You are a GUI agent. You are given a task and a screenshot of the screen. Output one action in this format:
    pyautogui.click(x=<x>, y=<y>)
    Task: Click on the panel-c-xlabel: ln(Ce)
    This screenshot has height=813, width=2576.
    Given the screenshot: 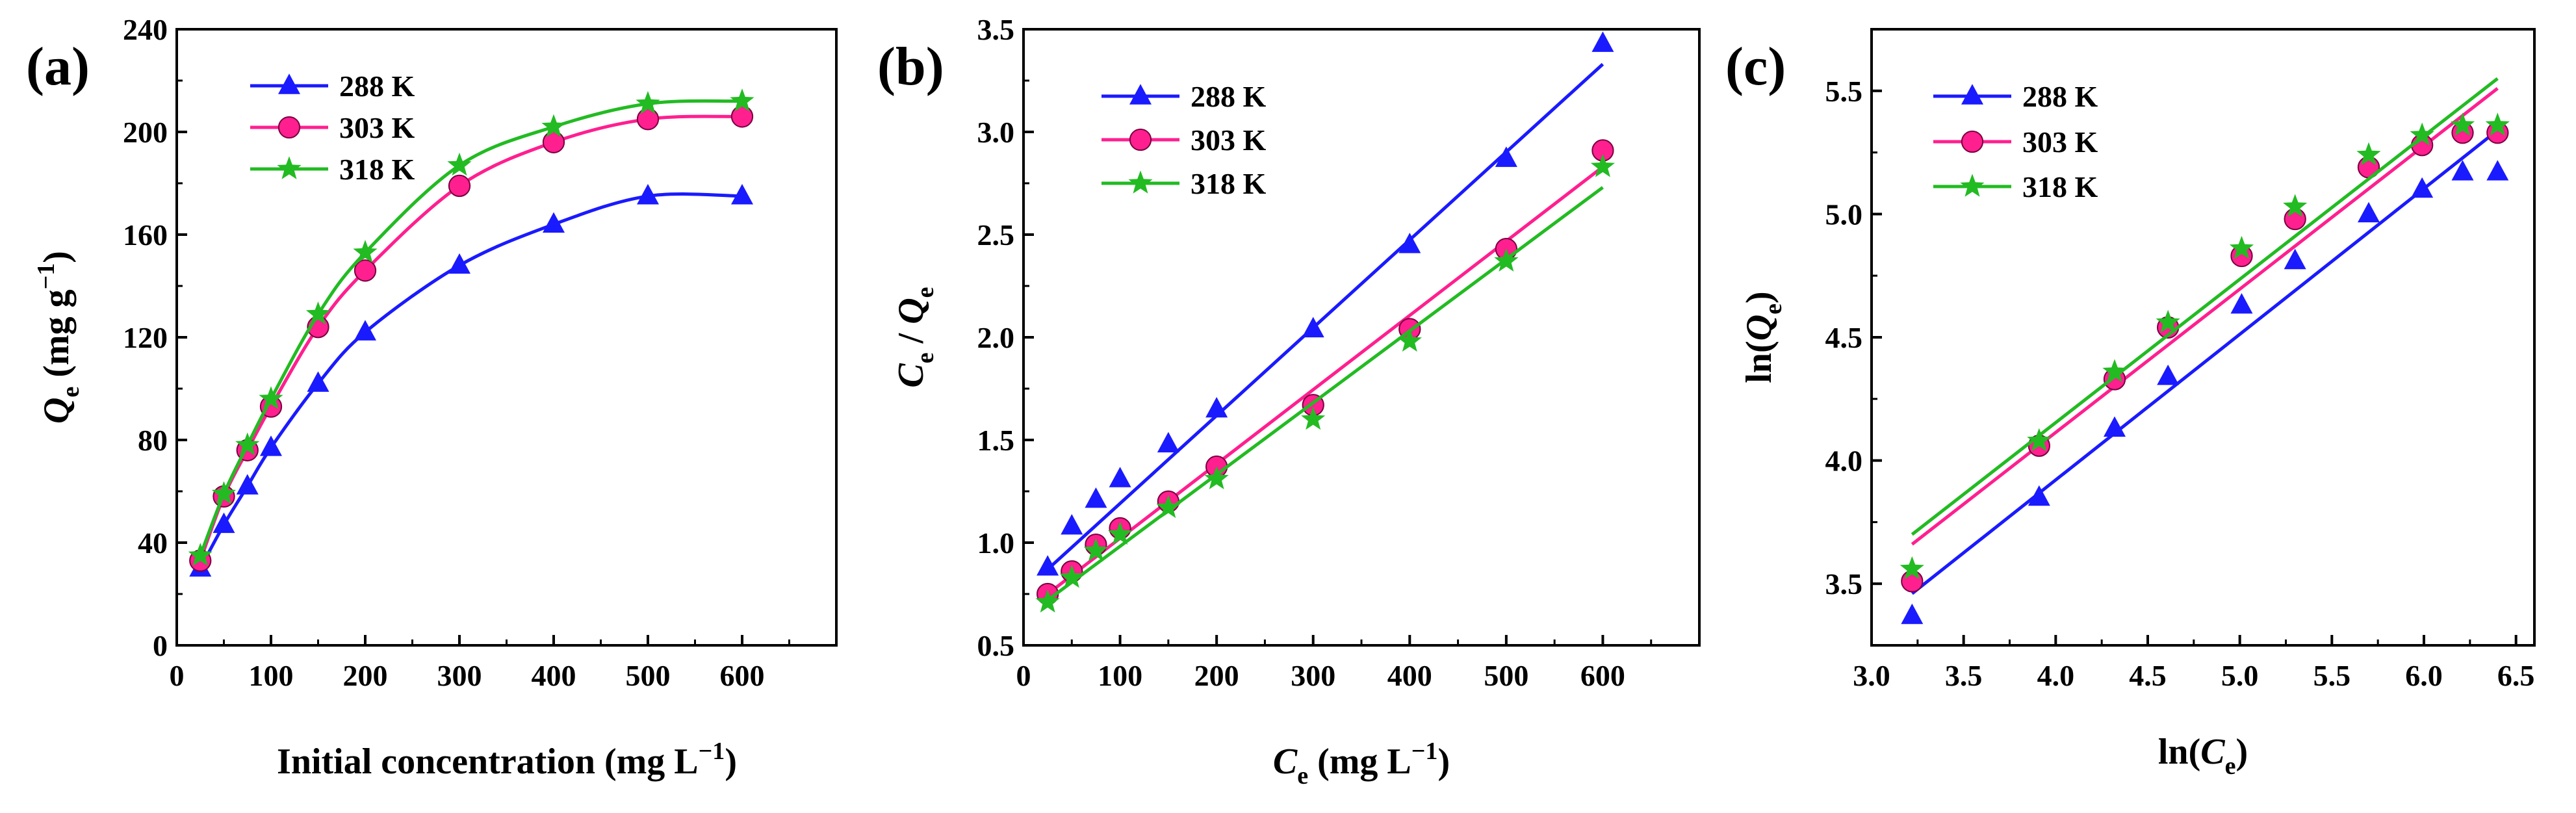 What is the action you would take?
    pyautogui.click(x=2203, y=756)
    